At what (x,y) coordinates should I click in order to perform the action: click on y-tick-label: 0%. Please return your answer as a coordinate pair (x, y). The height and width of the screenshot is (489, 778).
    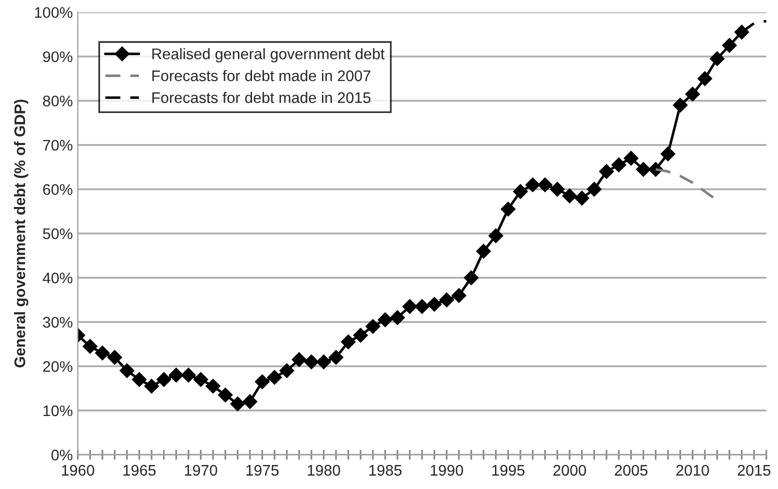
    Looking at the image, I should click on (61, 455).